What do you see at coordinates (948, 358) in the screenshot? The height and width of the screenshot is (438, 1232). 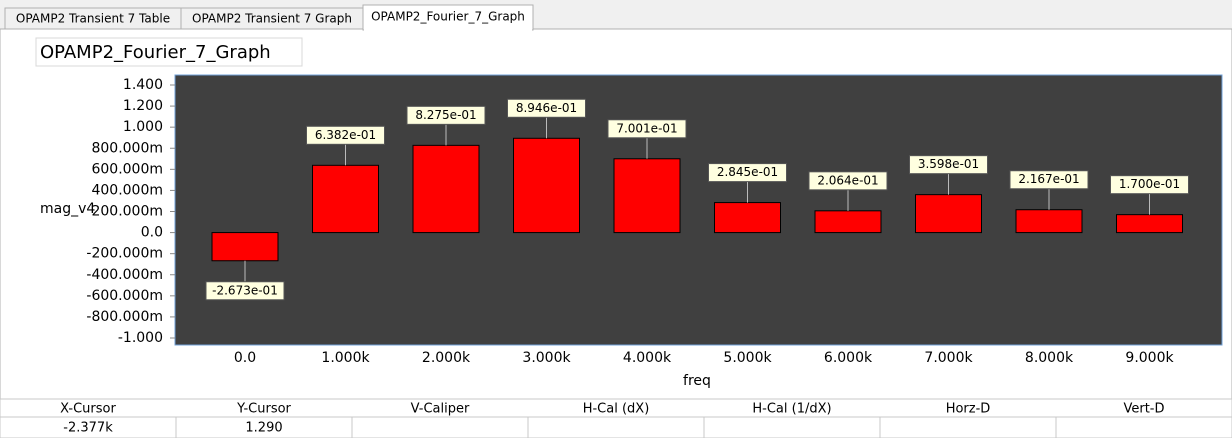 I see `x-tick-label: 7.000k` at bounding box center [948, 358].